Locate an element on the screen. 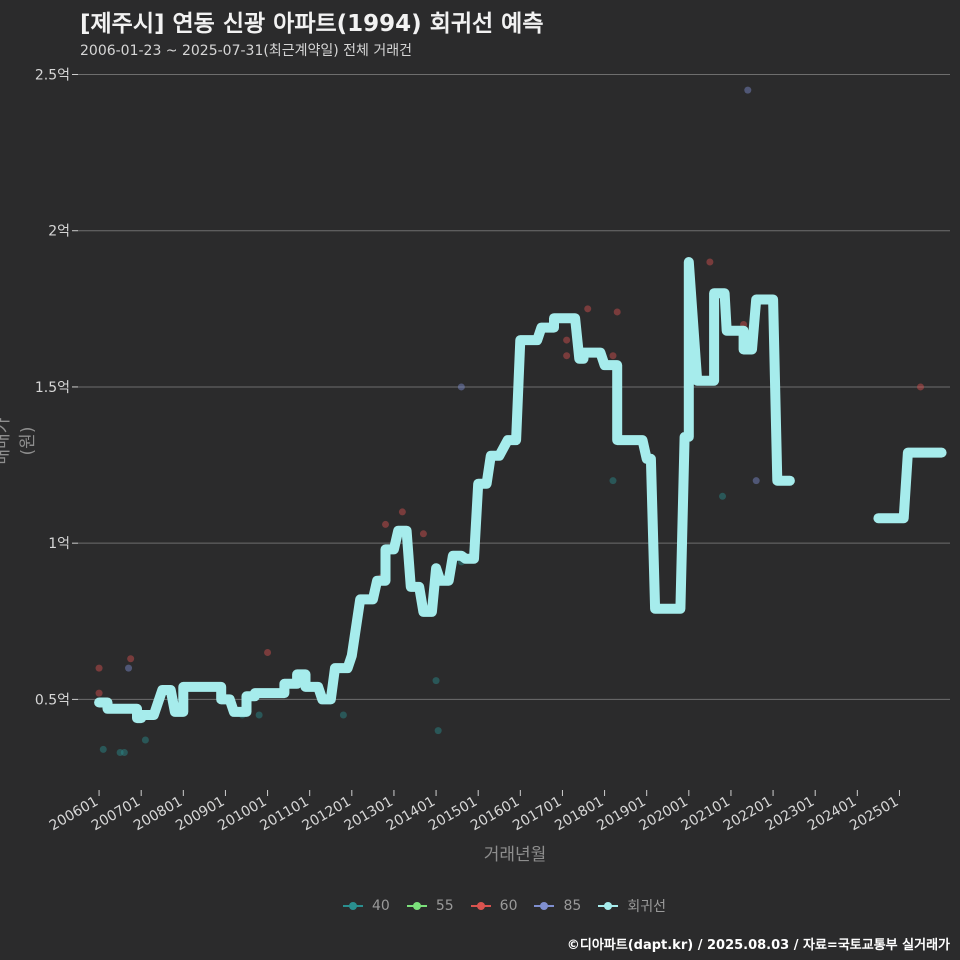 This screenshot has height=960, width=960. chart-title: [제주시] 연동 신광 아파트(1994) 회귀선 예측 is located at coordinates (312, 24).